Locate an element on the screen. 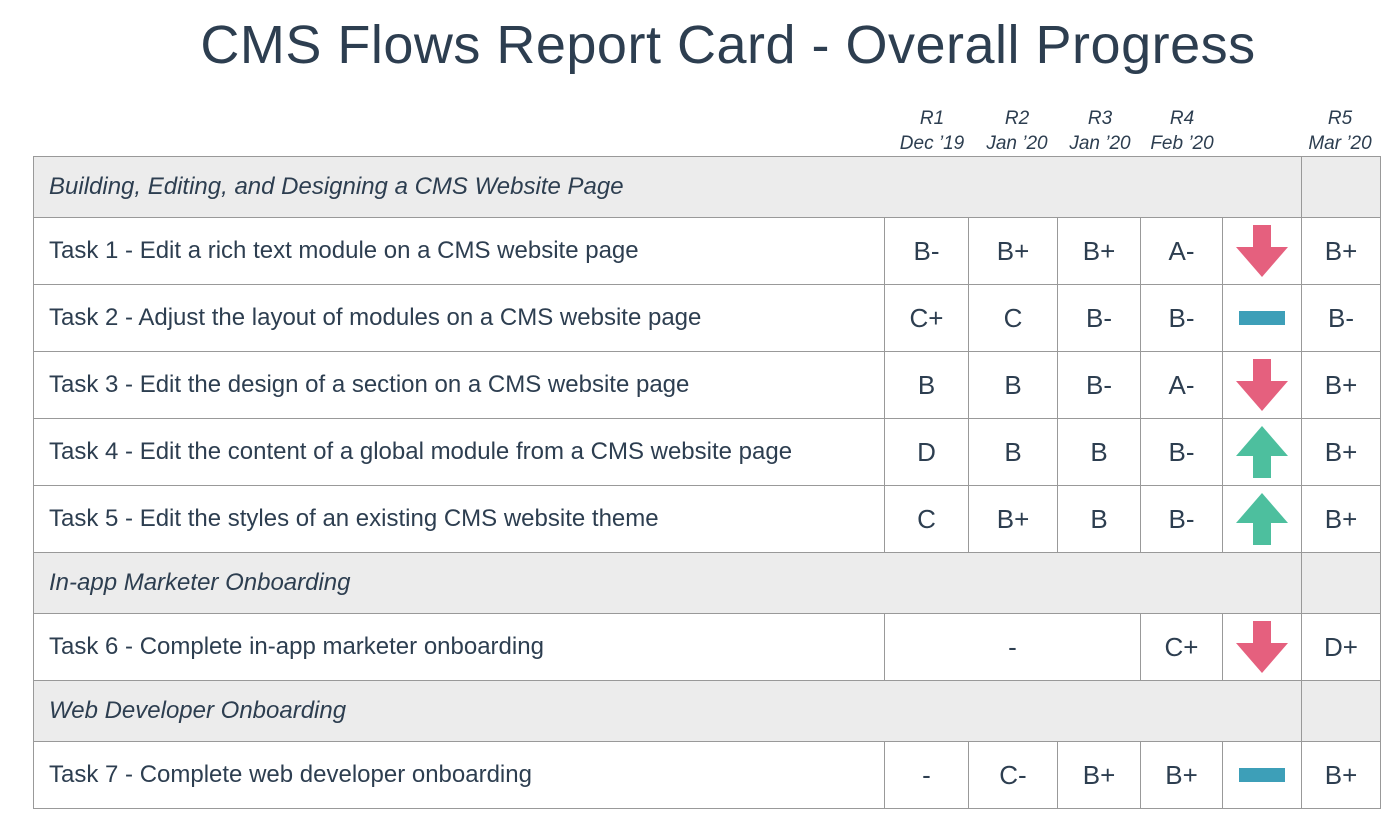  grade: D is located at coordinates (926, 452).